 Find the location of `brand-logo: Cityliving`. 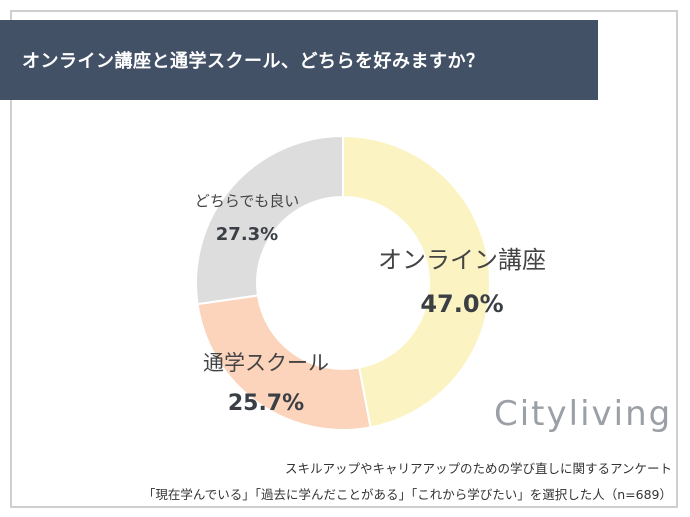

brand-logo: Cityliving is located at coordinates (583, 414).